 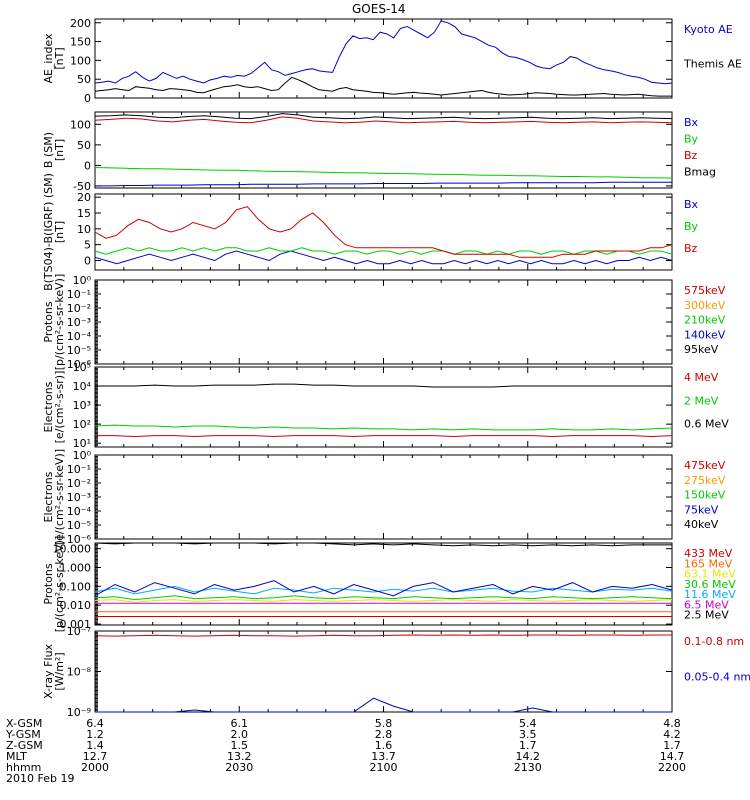 I want to click on y-tick-label-ae: 200, so click(x=80, y=23).